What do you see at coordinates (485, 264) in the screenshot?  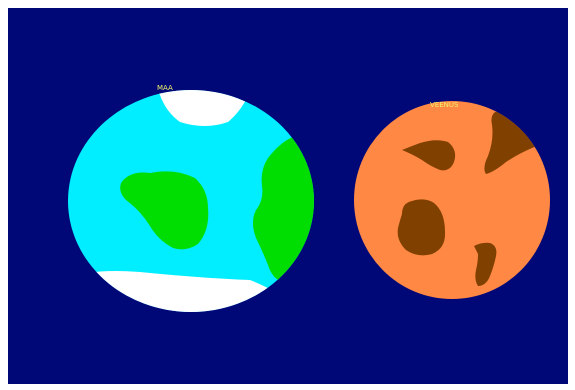 I see `venus-spot-lower-right` at bounding box center [485, 264].